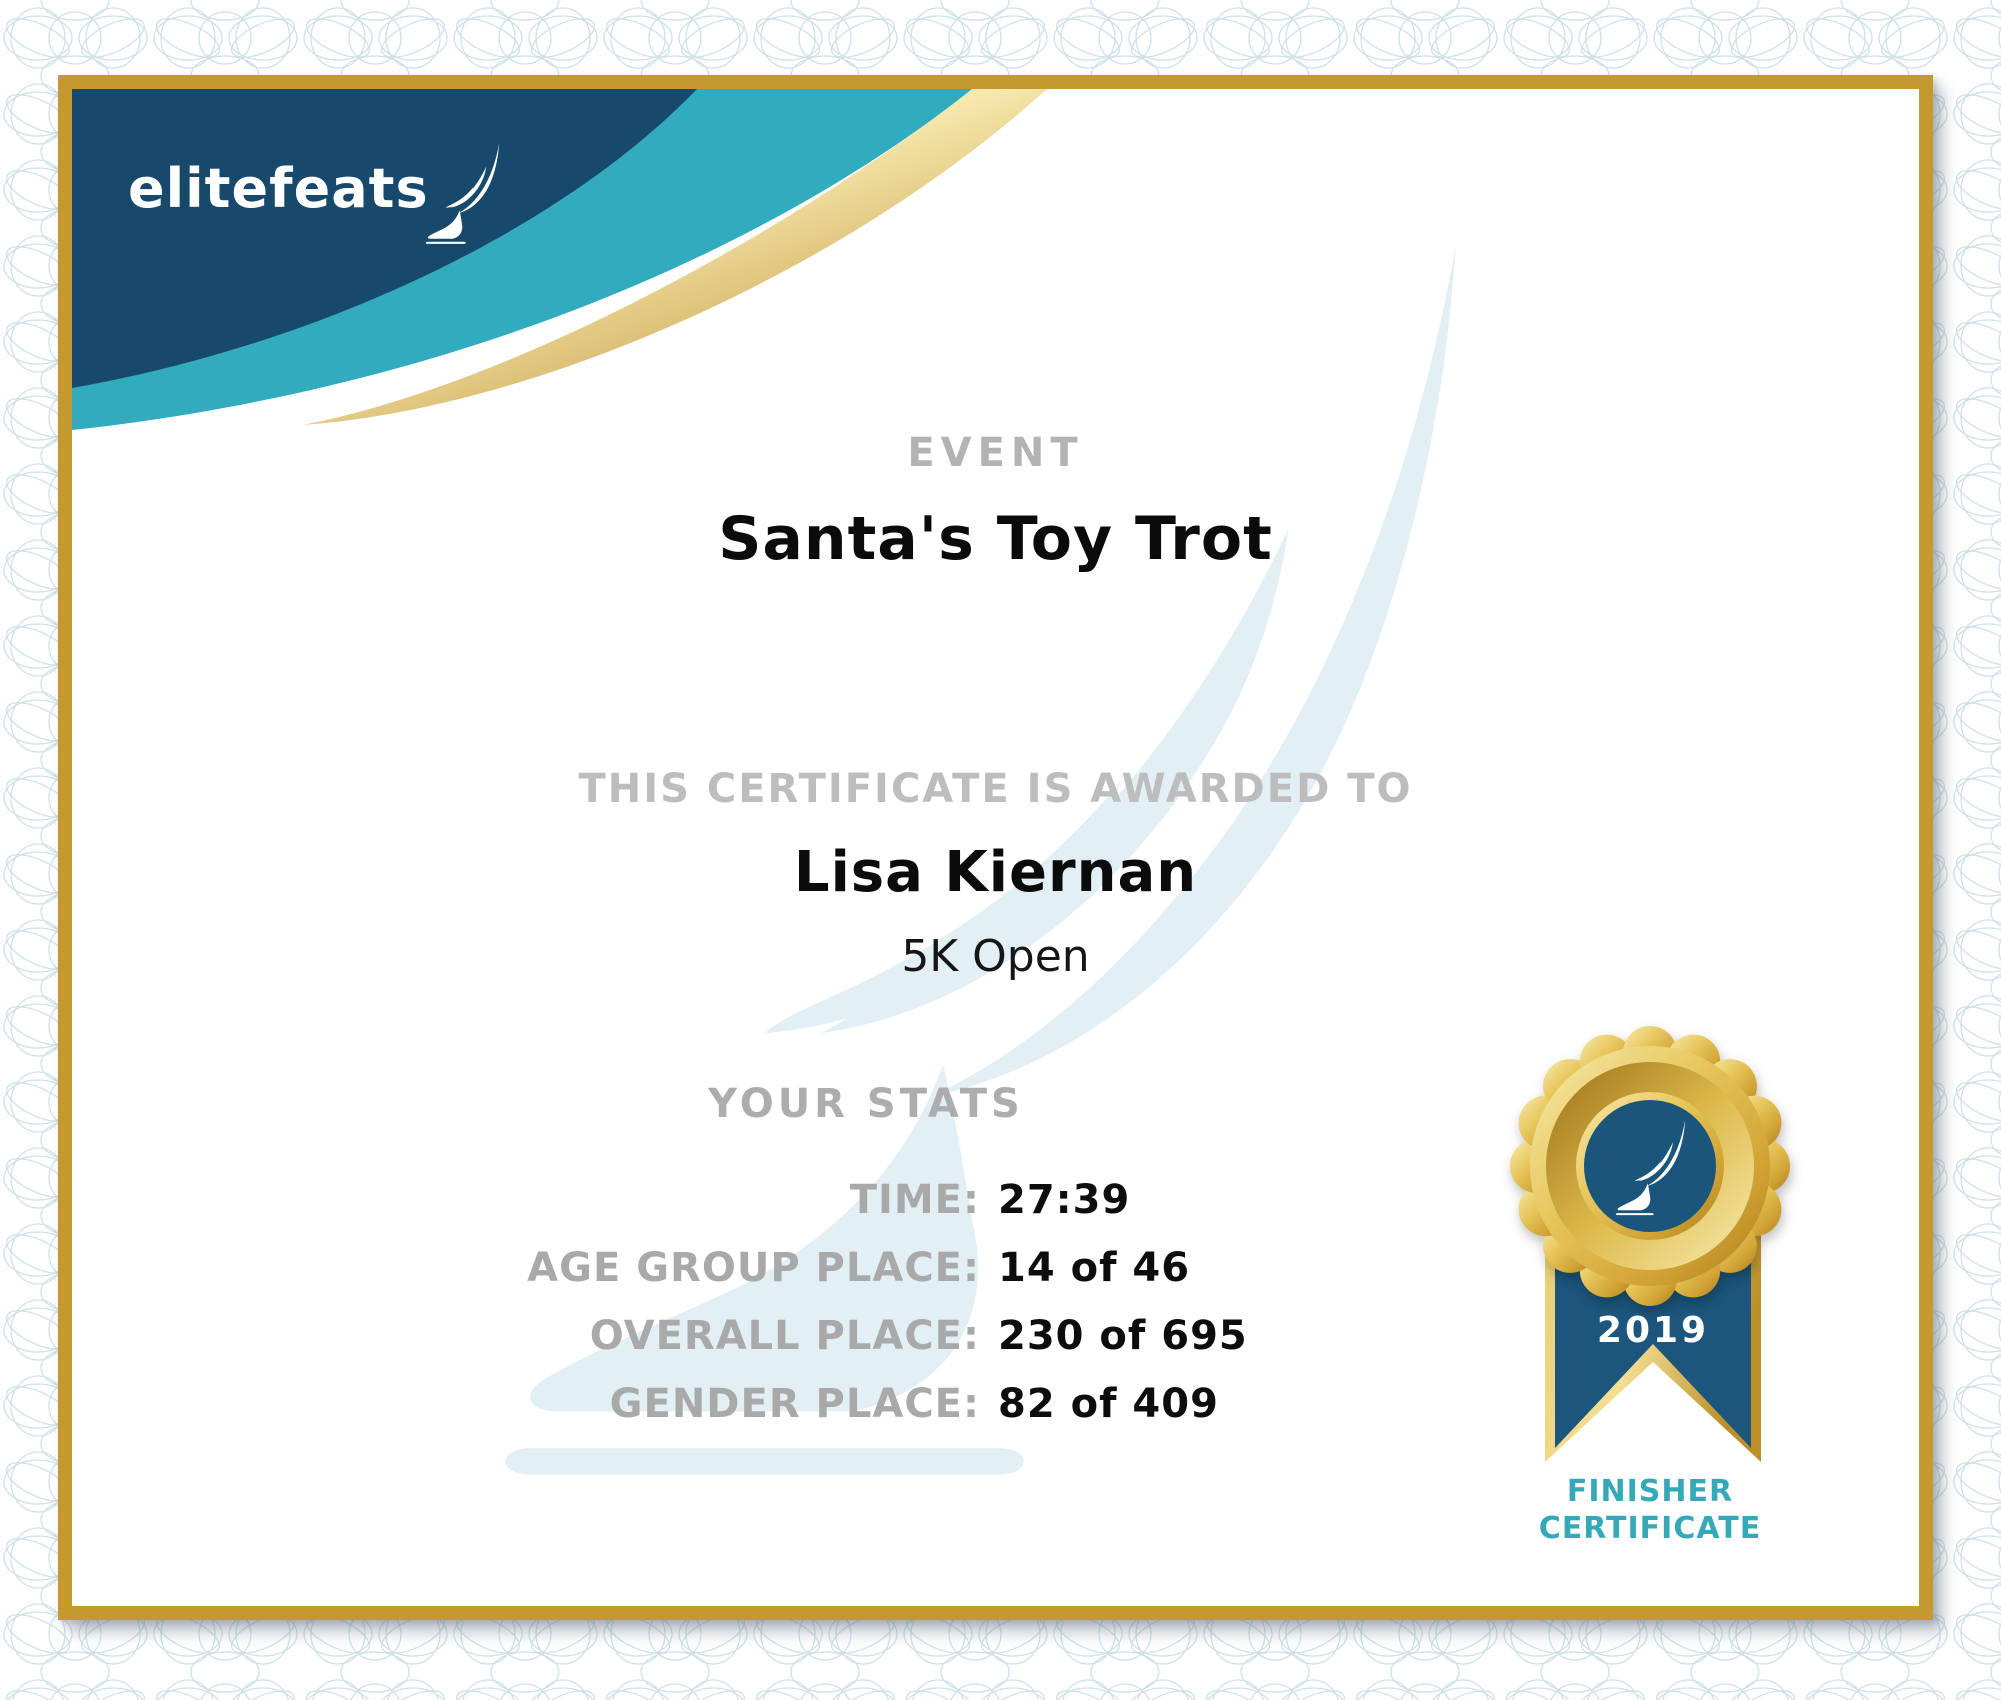 The image size is (2001, 1700). I want to click on badge-caption: FINISHER CERTIFICATE, so click(1650, 1510).